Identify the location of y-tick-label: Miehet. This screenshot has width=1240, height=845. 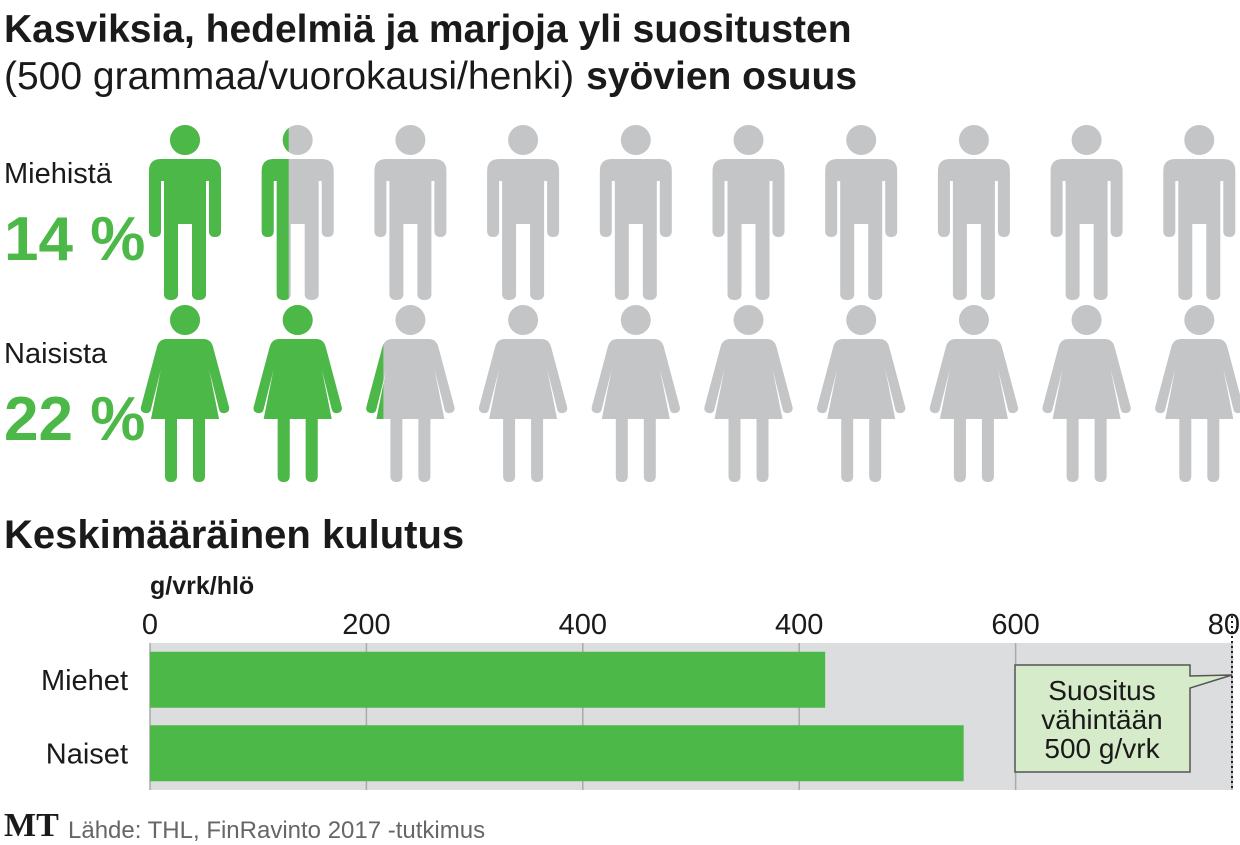
(84, 681).